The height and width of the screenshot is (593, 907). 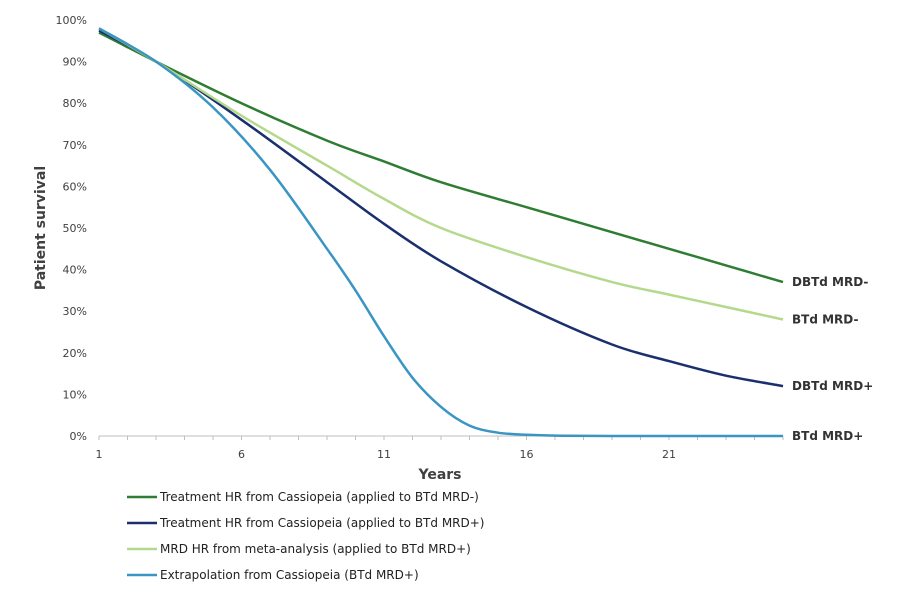 I want to click on x-tick-label: 6, so click(x=241, y=454).